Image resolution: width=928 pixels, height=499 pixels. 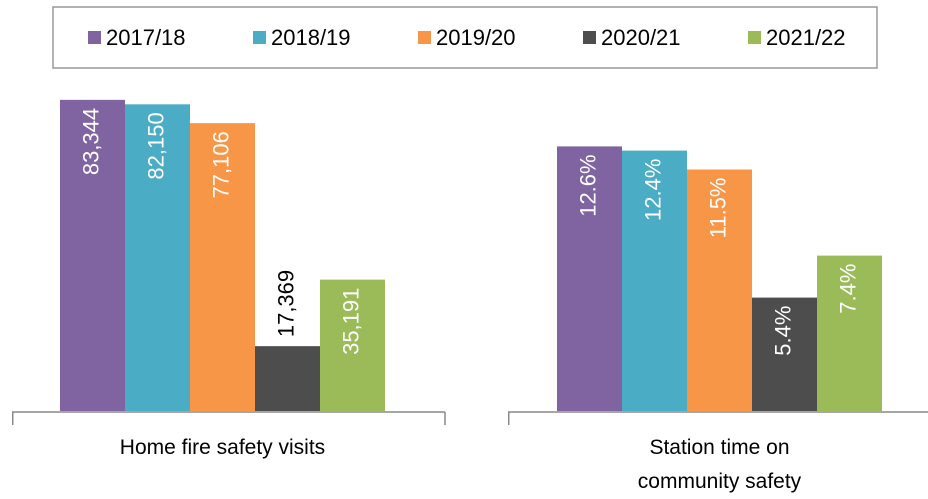 I want to click on legend-box, so click(x=465, y=37).